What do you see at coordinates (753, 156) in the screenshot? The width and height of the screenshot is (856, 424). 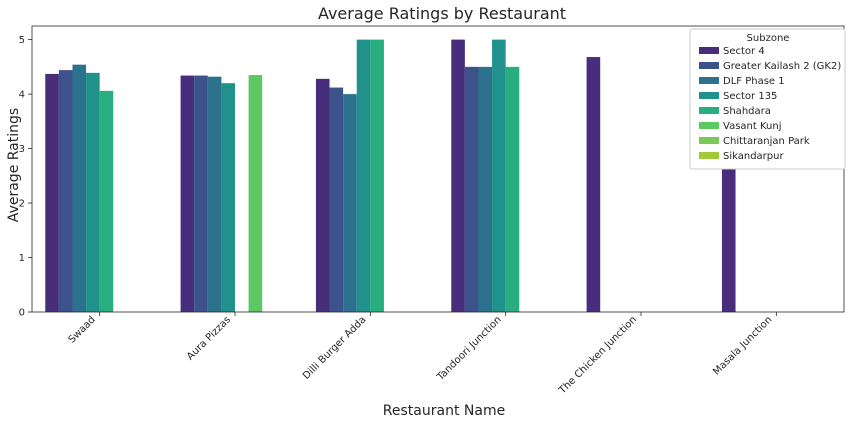 I see `legend-label: Sikandarpur` at bounding box center [753, 156].